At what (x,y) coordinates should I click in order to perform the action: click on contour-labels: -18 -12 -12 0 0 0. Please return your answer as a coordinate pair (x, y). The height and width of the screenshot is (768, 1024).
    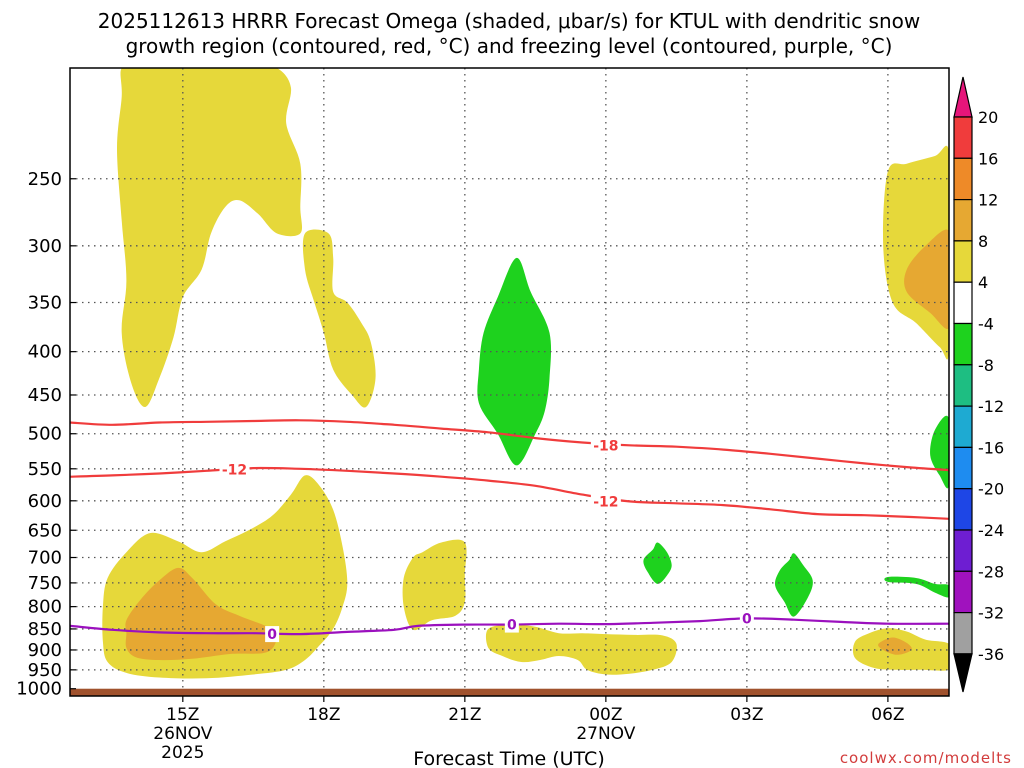
    Looking at the image, I should click on (486, 540).